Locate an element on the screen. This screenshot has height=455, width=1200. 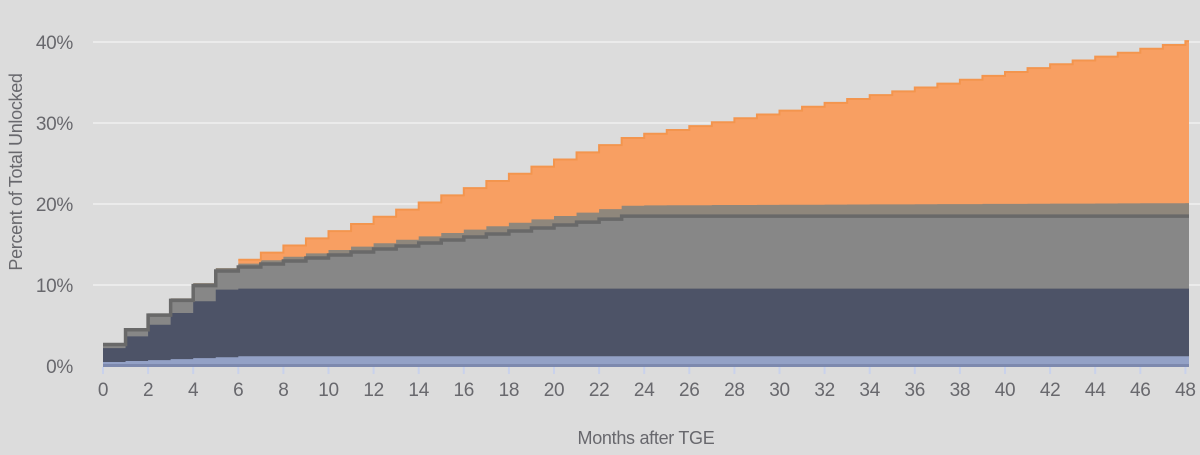
x-tick-label: 6 is located at coordinates (238, 390).